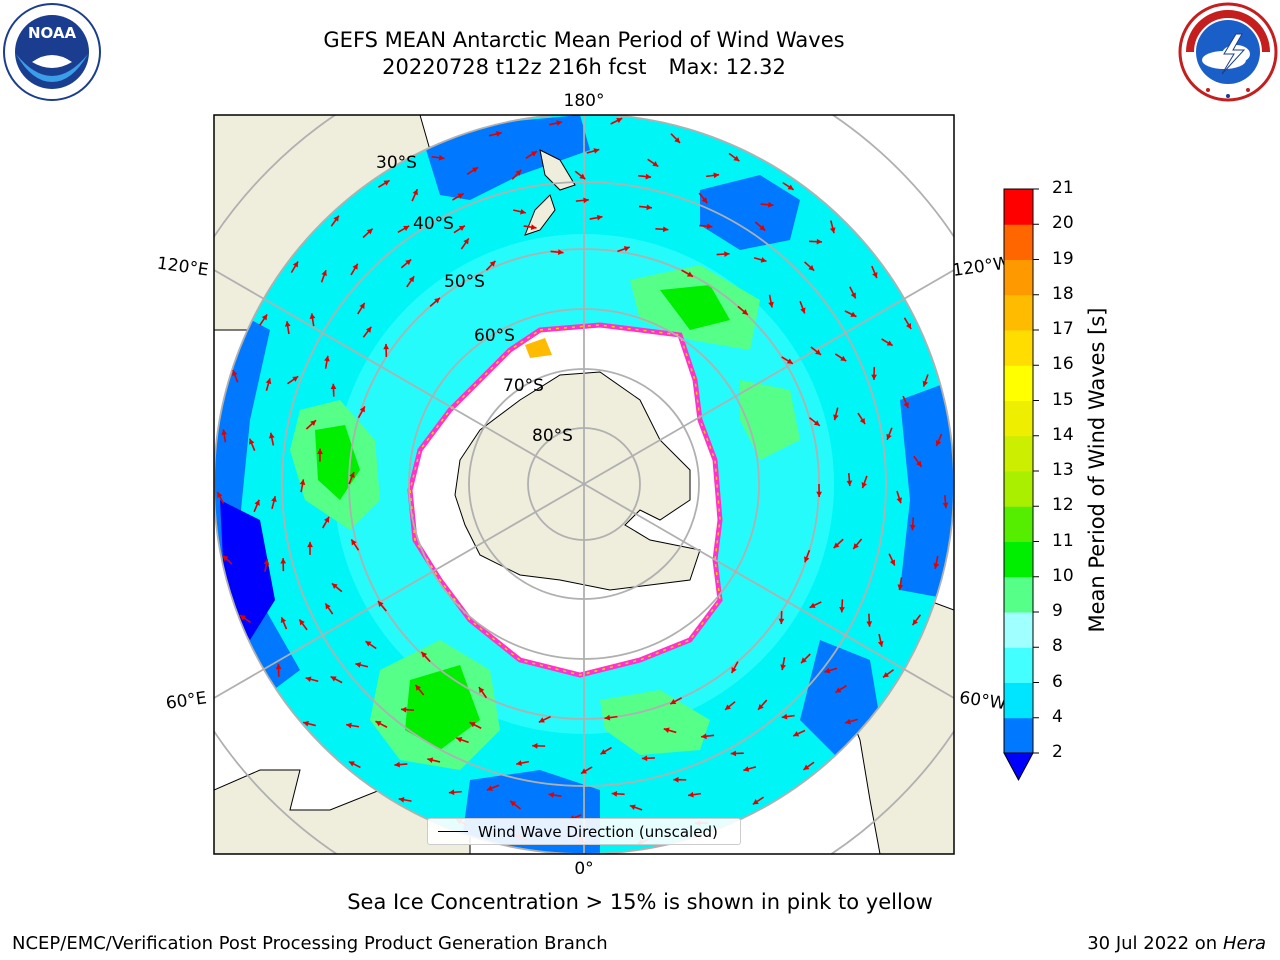  Describe the element at coordinates (1176, 943) in the screenshot. I see `footer-date: 30 Jul 2022 on Hera` at that location.